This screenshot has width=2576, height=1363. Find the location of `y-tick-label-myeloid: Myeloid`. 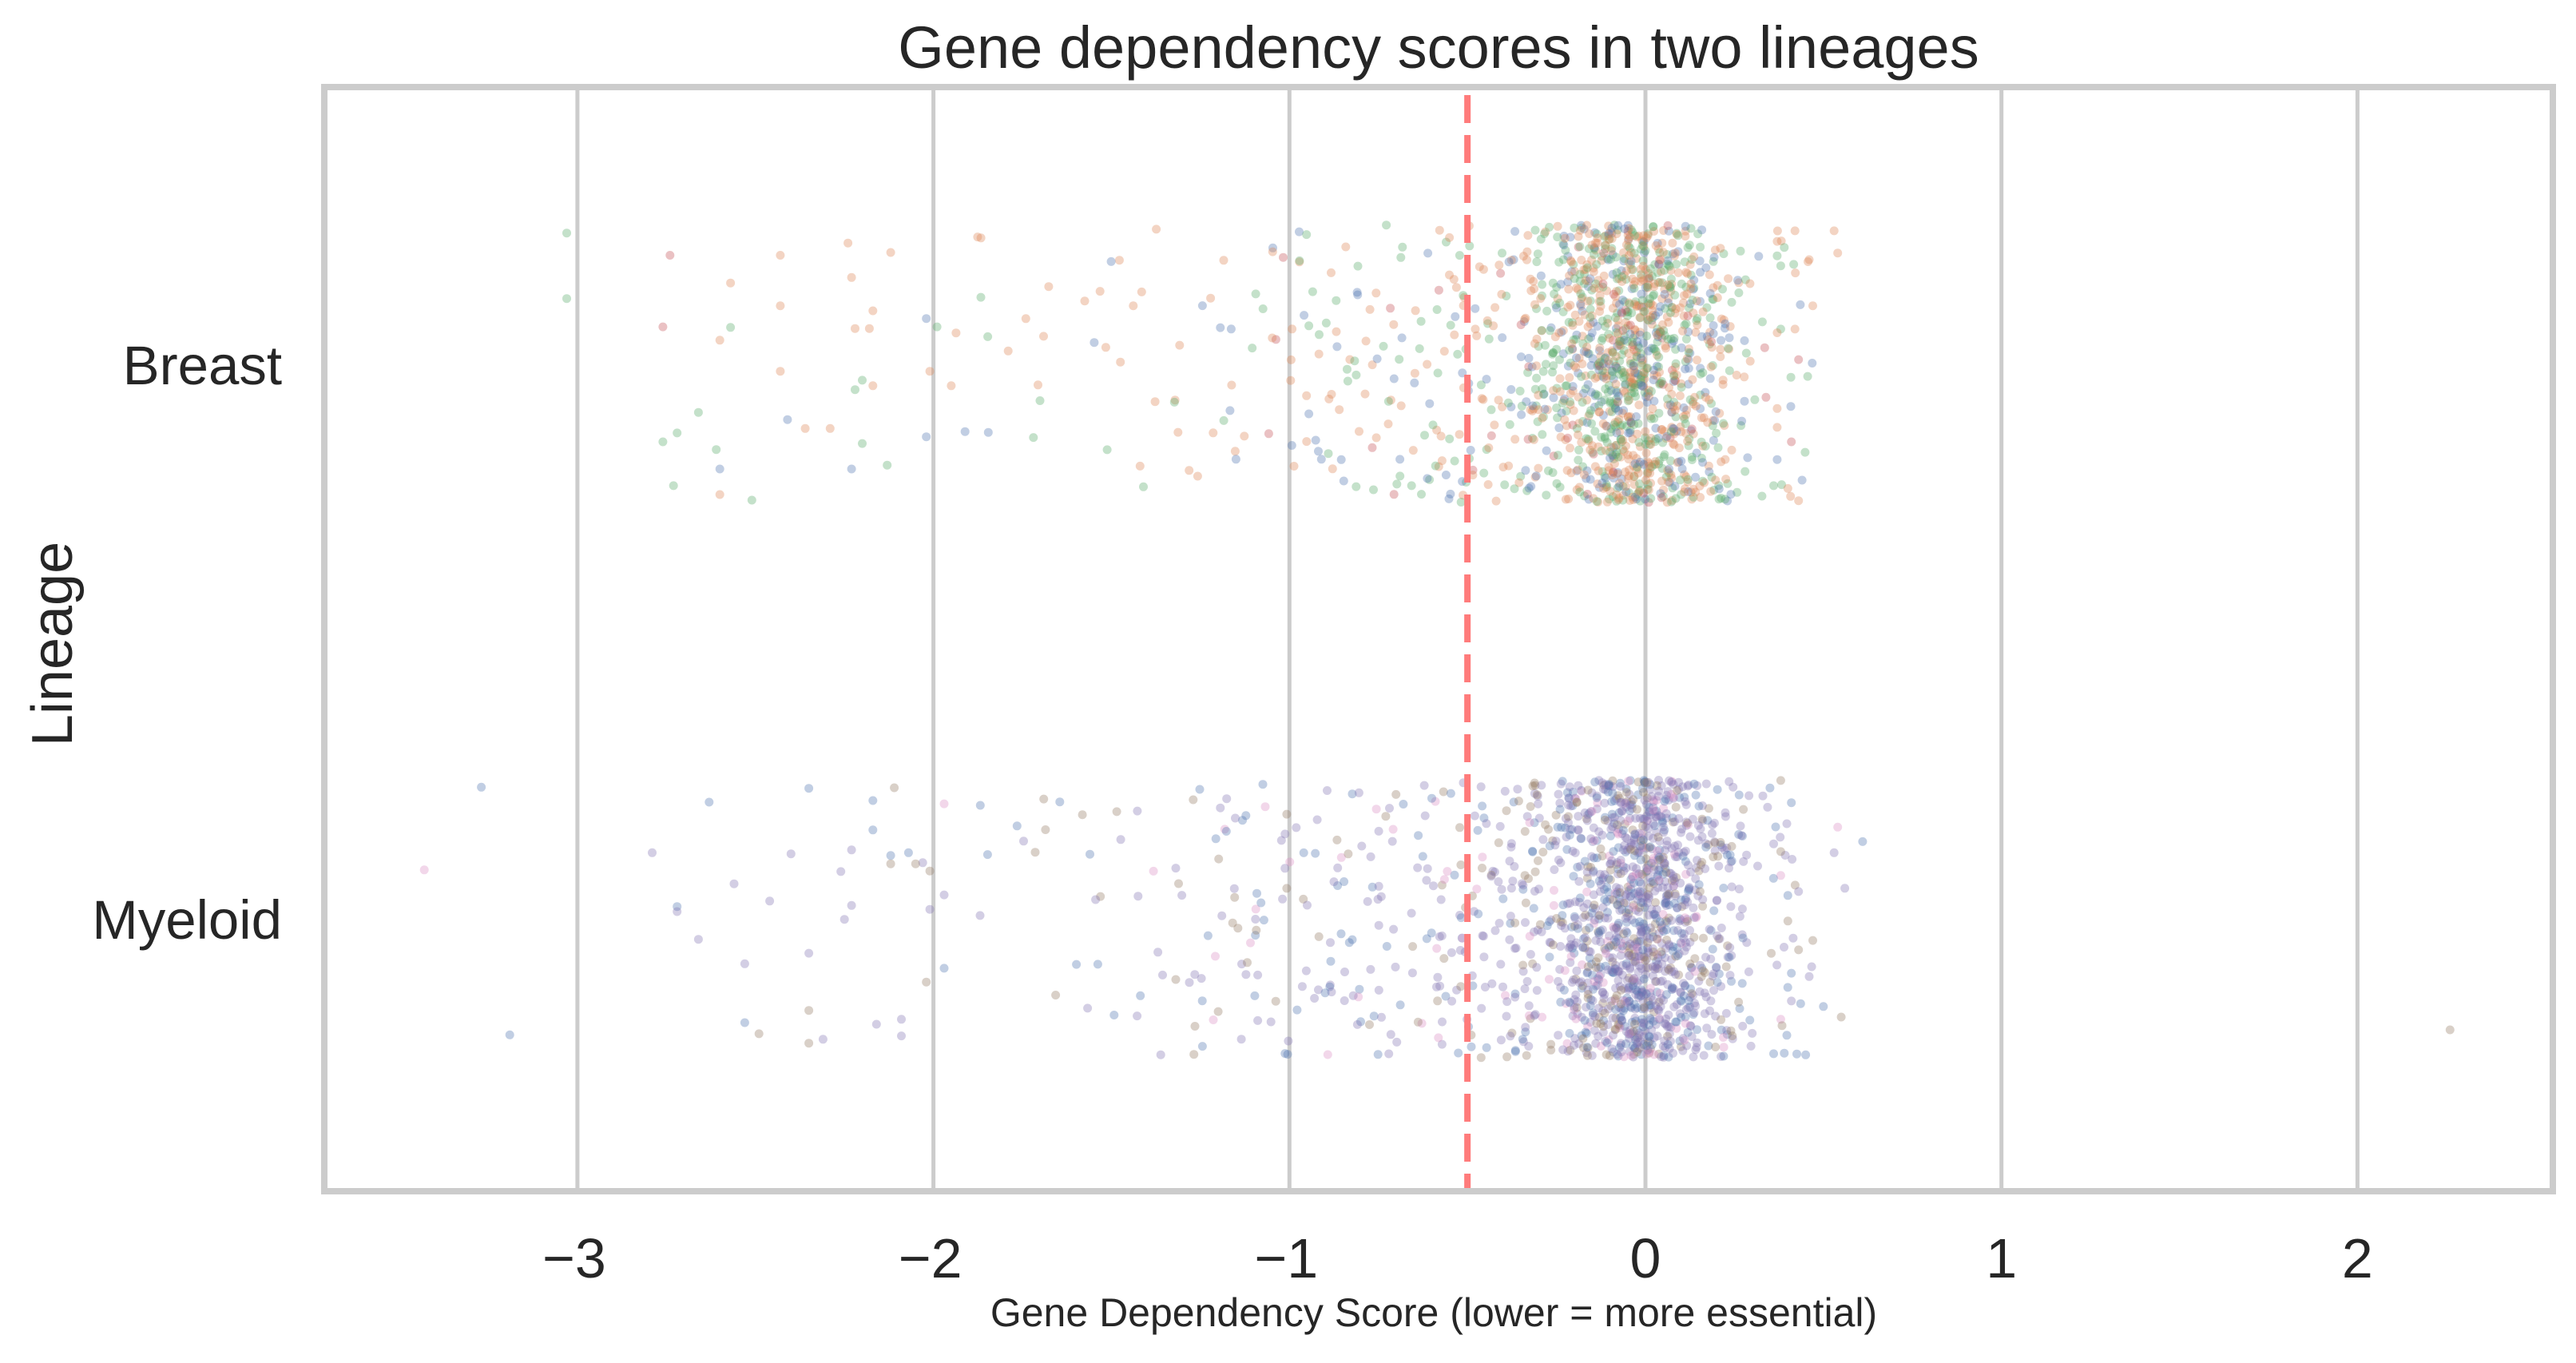

y-tick-label-myeloid: Myeloid is located at coordinates (187, 920).